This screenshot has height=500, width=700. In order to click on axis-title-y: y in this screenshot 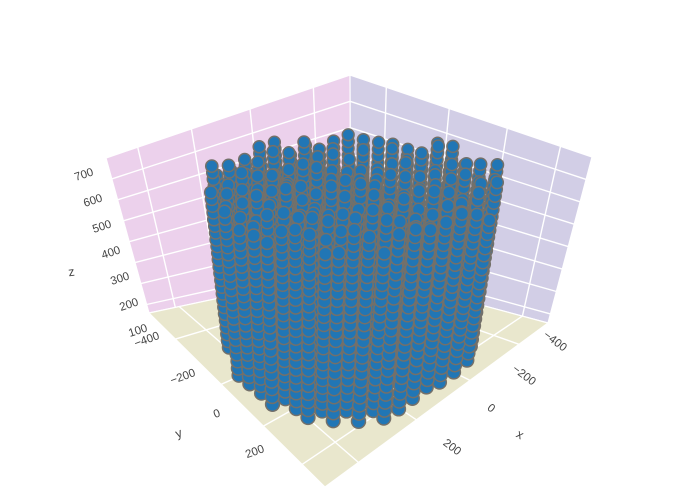, I will do `click(178, 433)`.